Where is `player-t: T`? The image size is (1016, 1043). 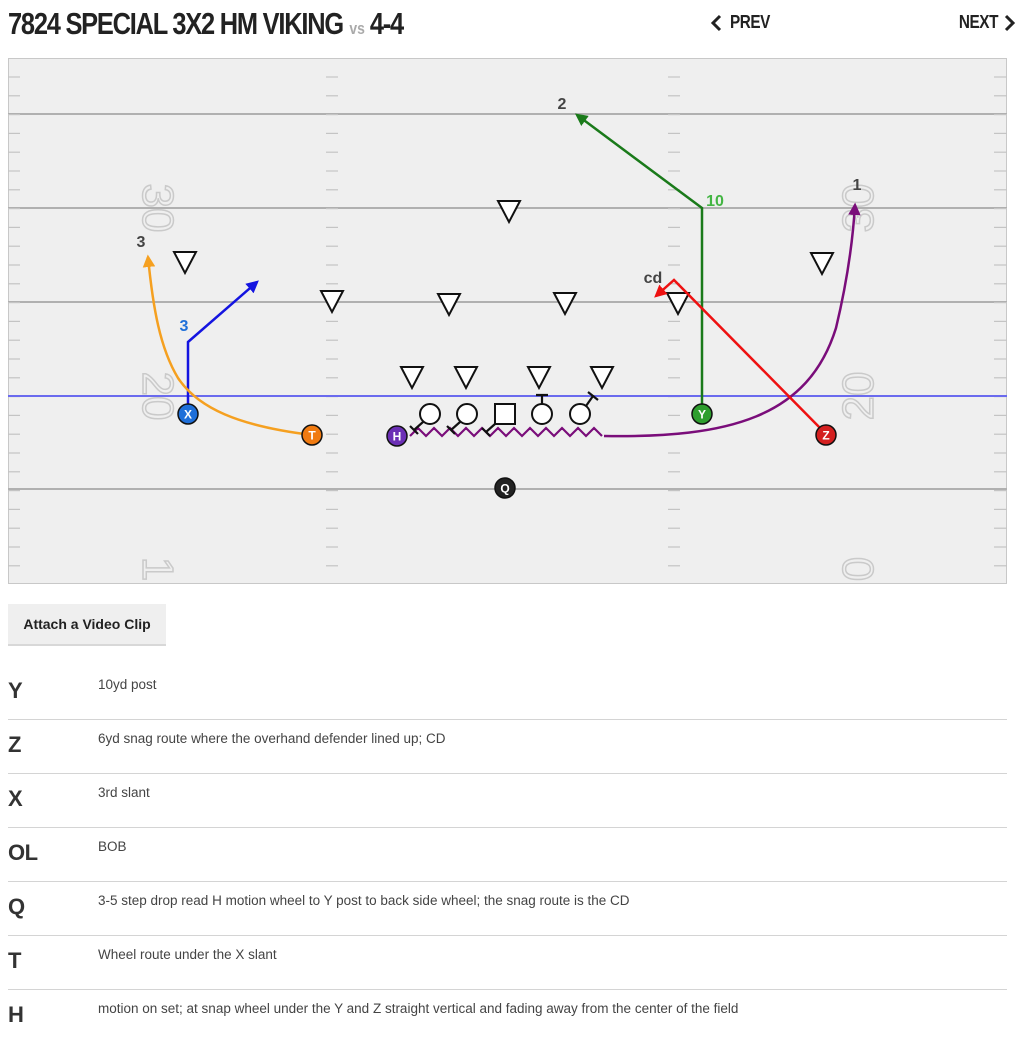
player-t: T is located at coordinates (312, 435).